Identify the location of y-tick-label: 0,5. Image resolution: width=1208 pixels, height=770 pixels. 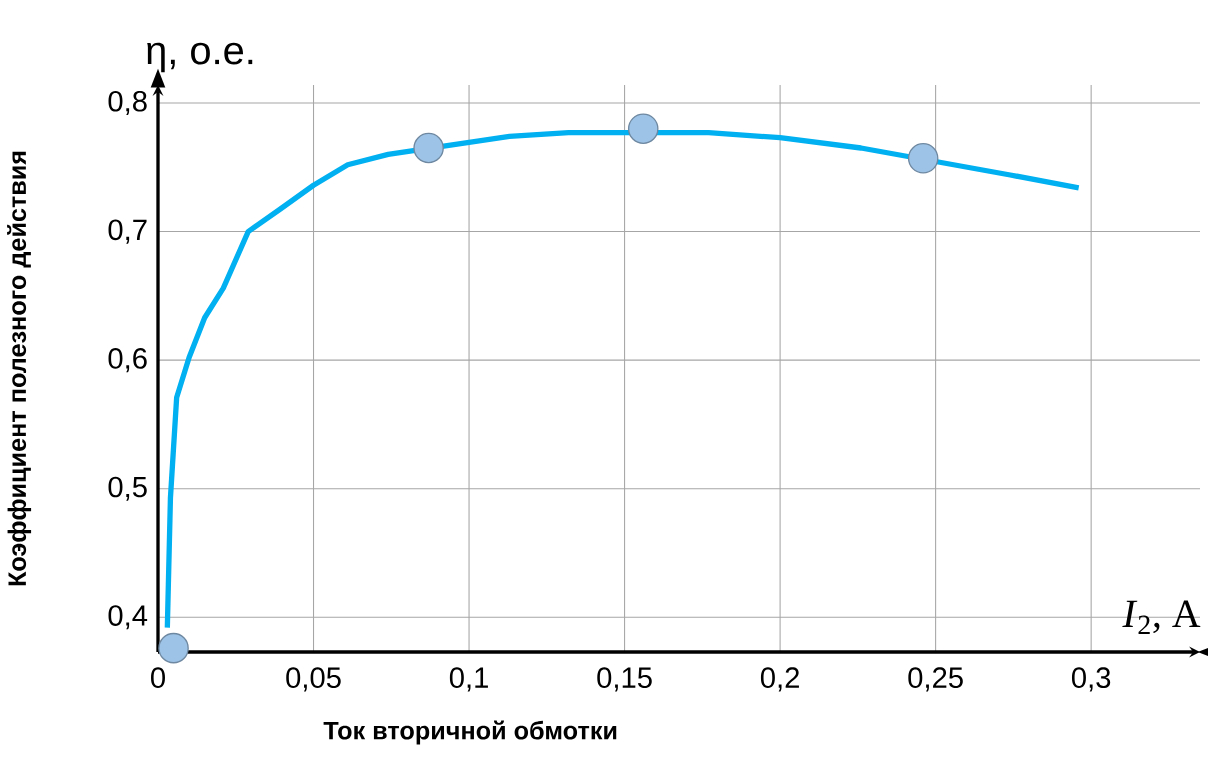
(127, 488).